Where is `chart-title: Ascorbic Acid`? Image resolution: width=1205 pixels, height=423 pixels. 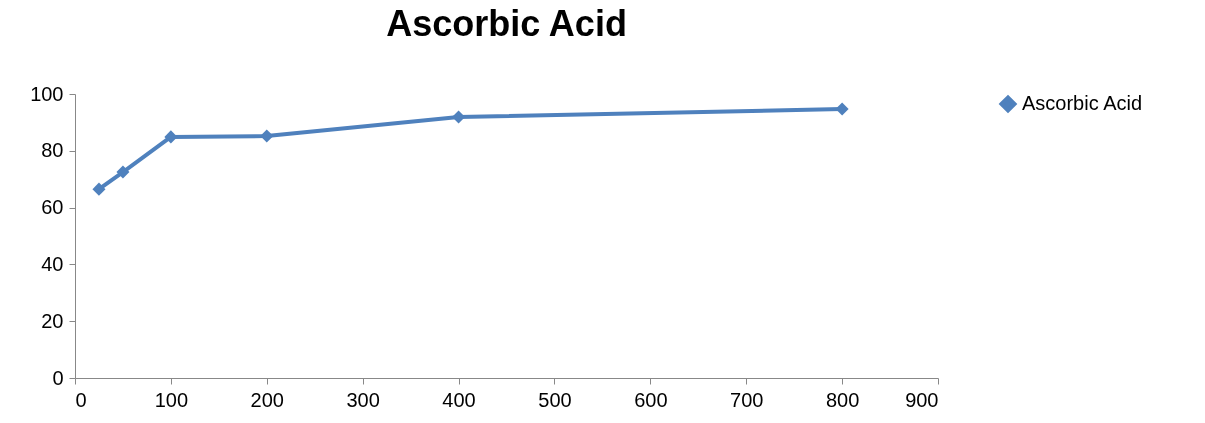
chart-title: Ascorbic Acid is located at coordinates (506, 23).